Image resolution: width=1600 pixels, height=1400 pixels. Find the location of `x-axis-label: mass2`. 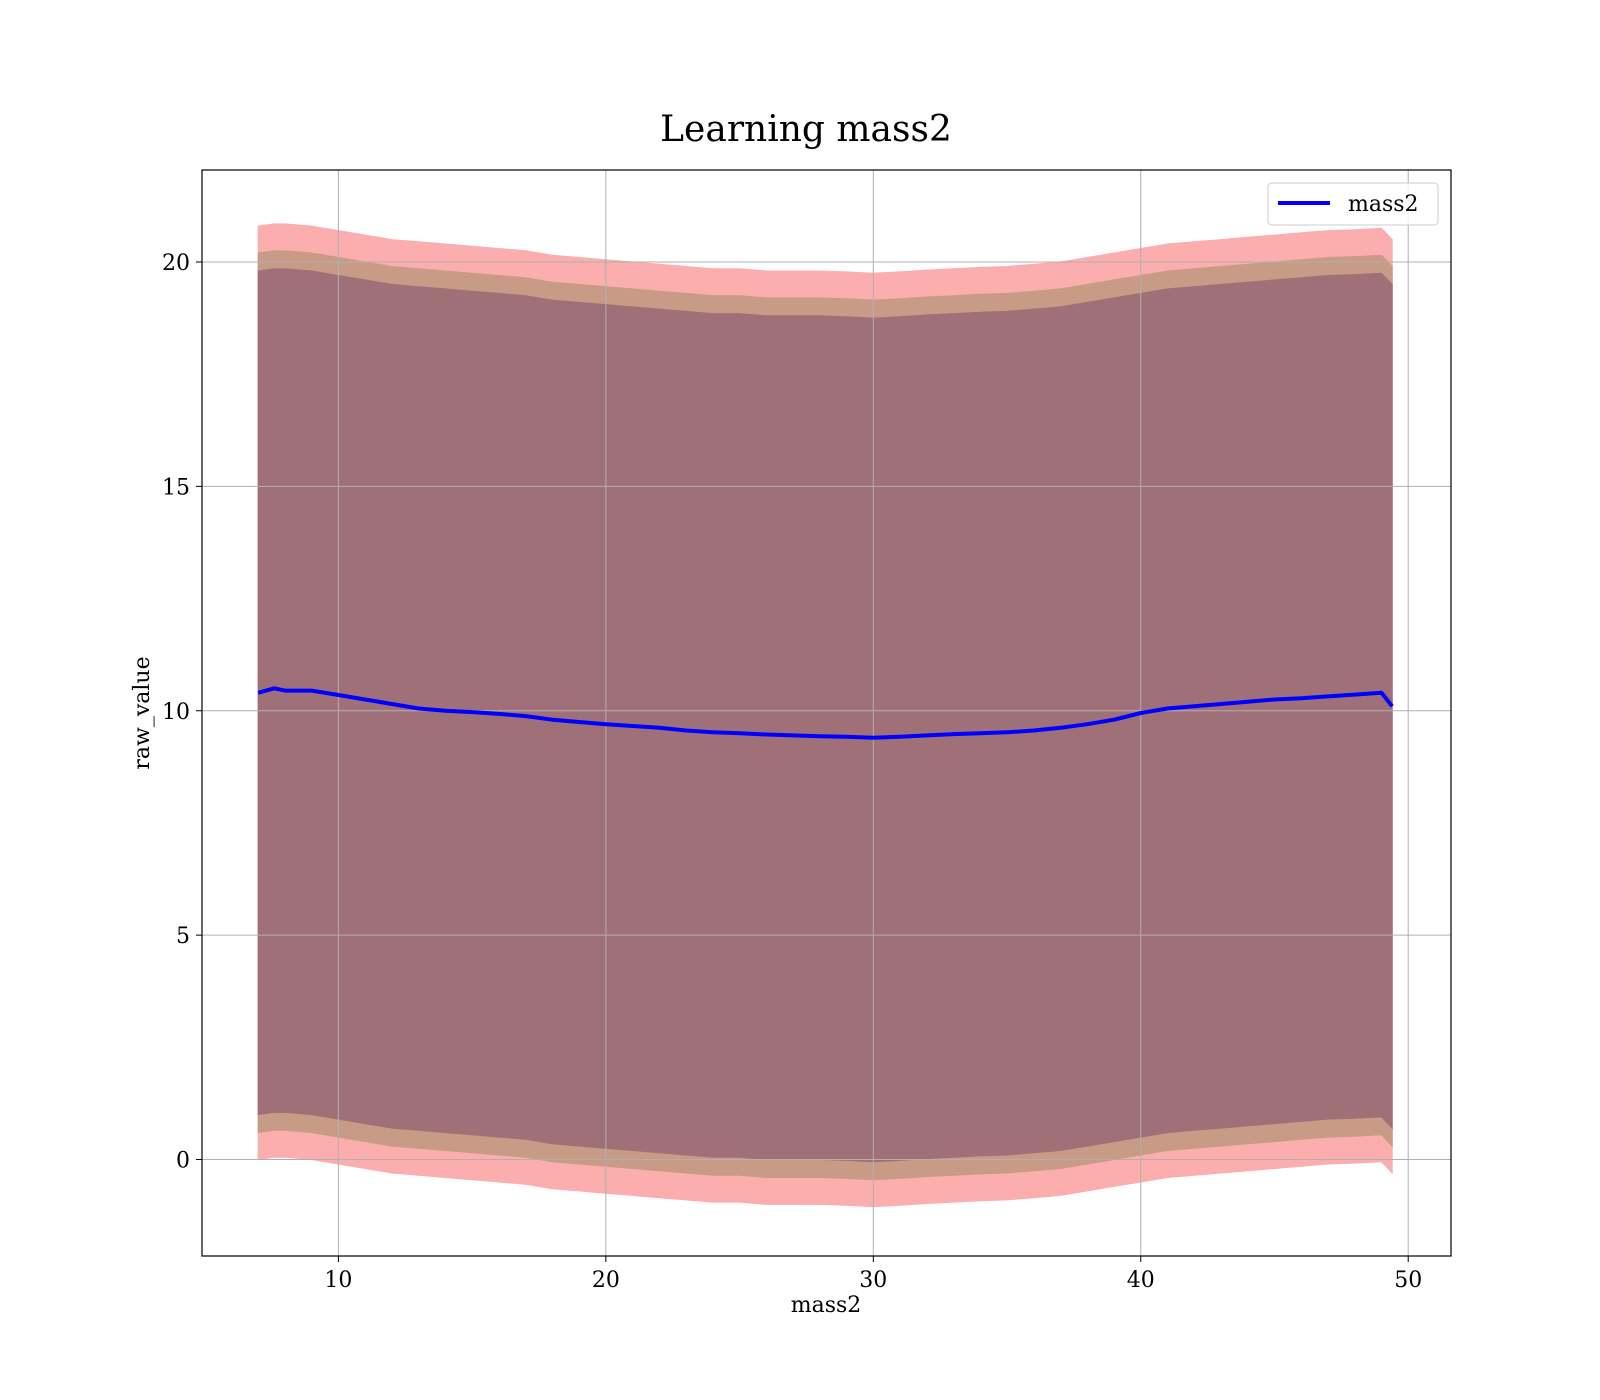

x-axis-label: mass2 is located at coordinates (826, 1305).